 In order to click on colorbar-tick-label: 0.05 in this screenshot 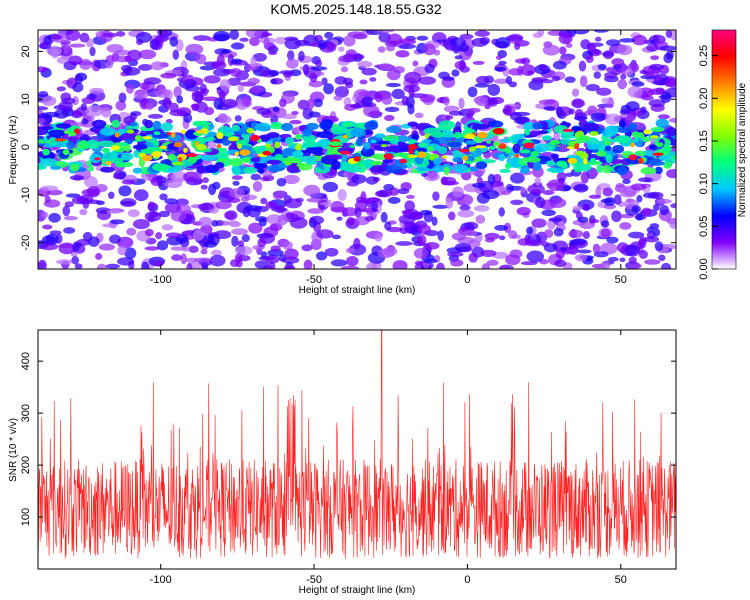, I will do `click(704, 226)`.